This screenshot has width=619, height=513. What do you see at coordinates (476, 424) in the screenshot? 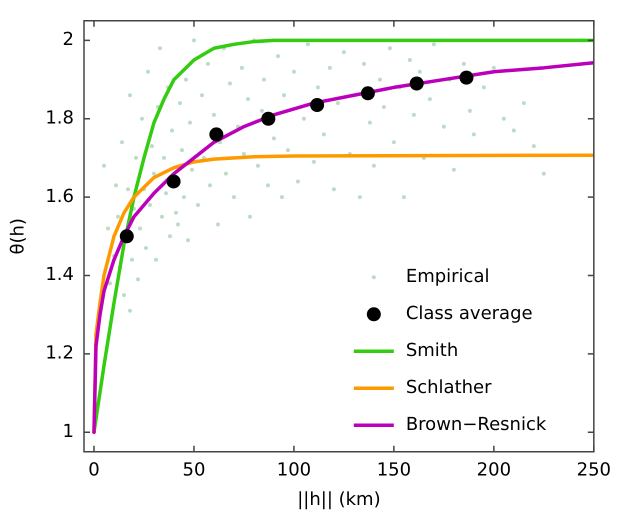
I see `legend-label: Brown−Resnick` at bounding box center [476, 424].